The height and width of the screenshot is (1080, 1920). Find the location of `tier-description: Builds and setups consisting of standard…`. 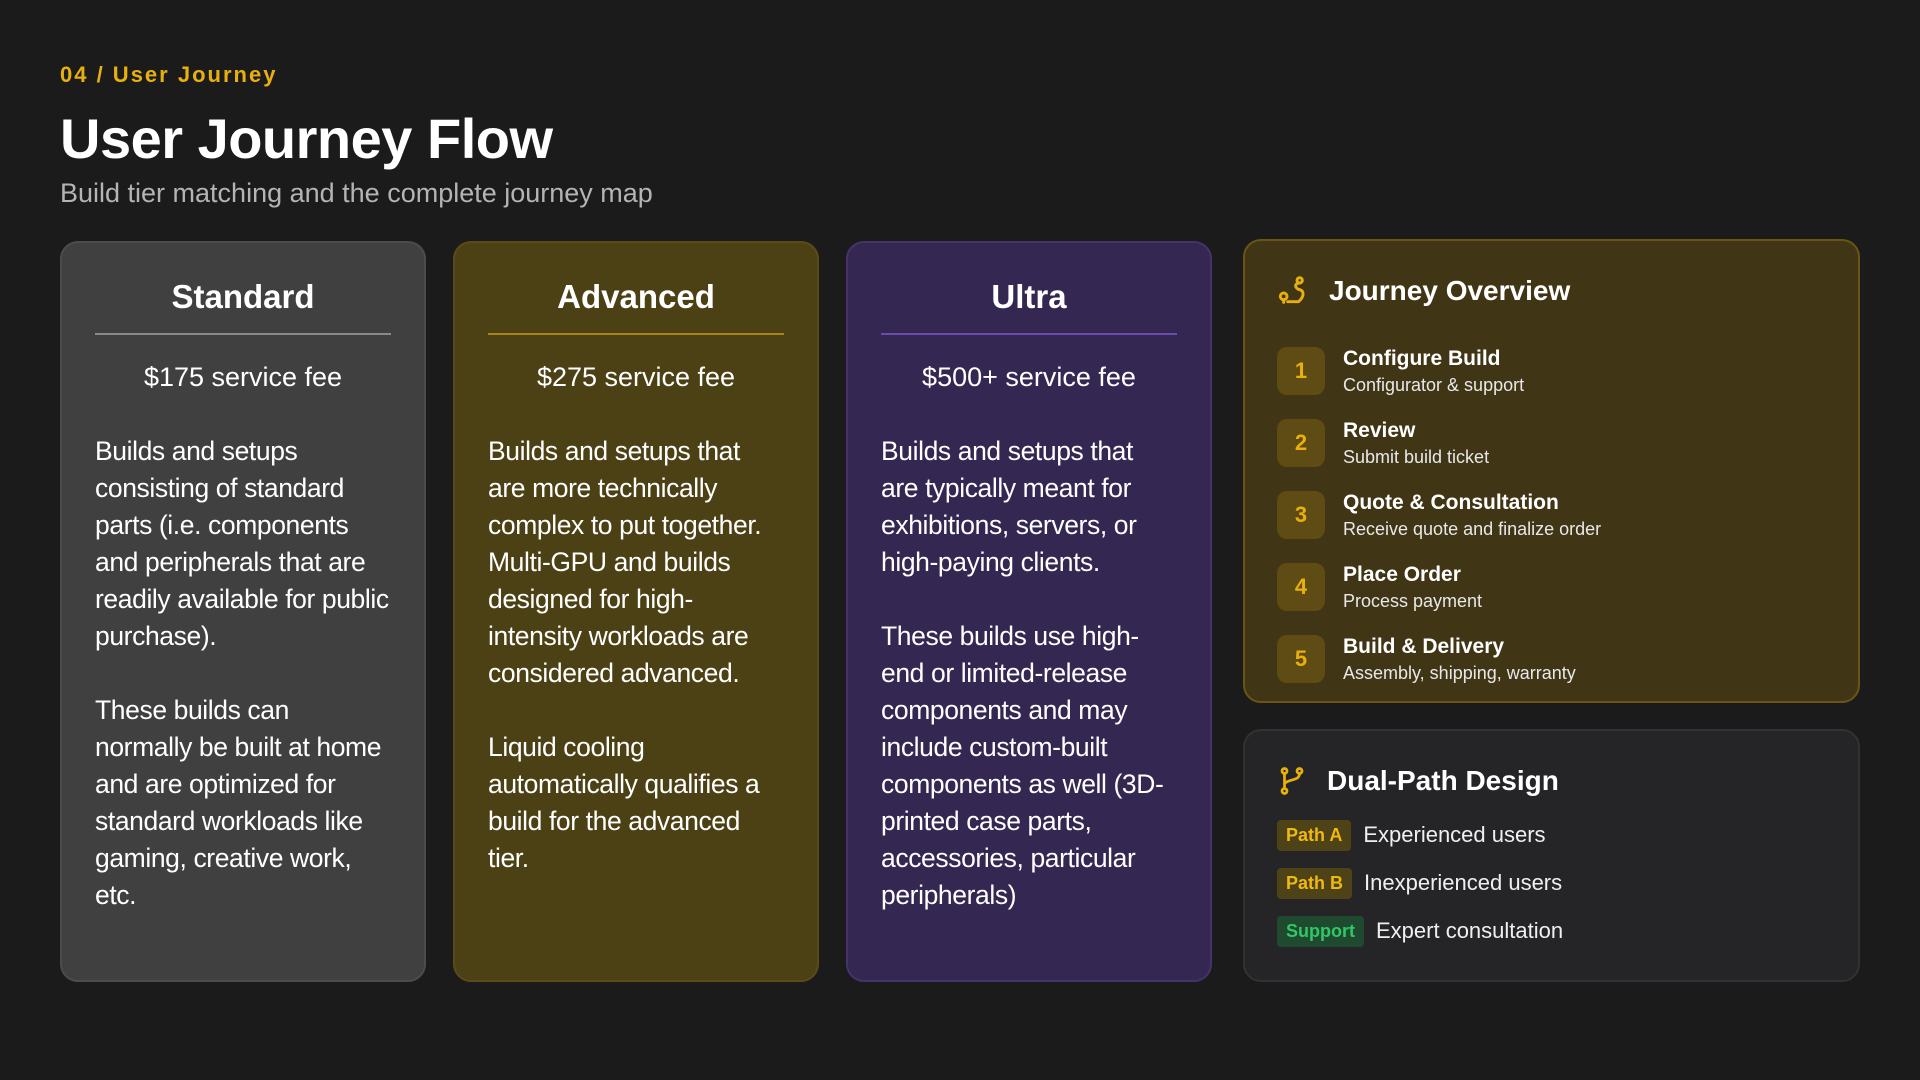

tier-description: Builds and setups consisting of standard… is located at coordinates (242, 543).